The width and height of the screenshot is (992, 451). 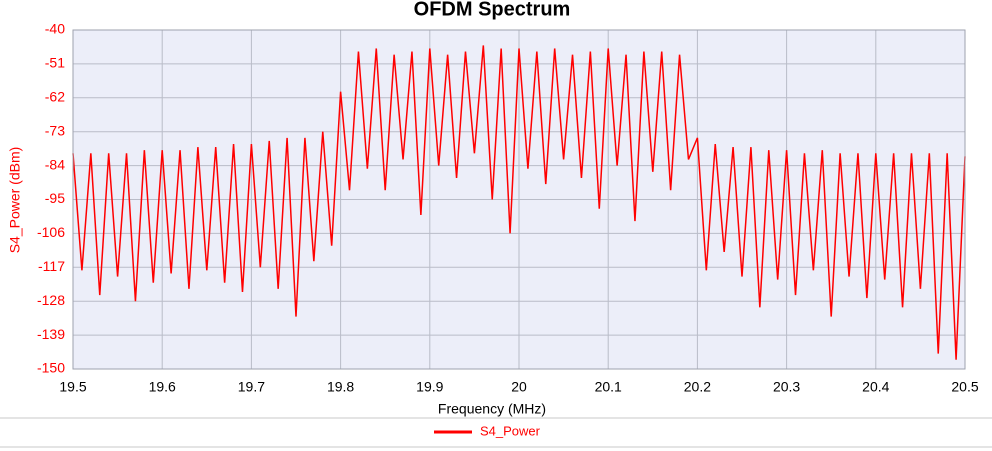 What do you see at coordinates (51, 368) in the screenshot?
I see `y-tick-label: -150` at bounding box center [51, 368].